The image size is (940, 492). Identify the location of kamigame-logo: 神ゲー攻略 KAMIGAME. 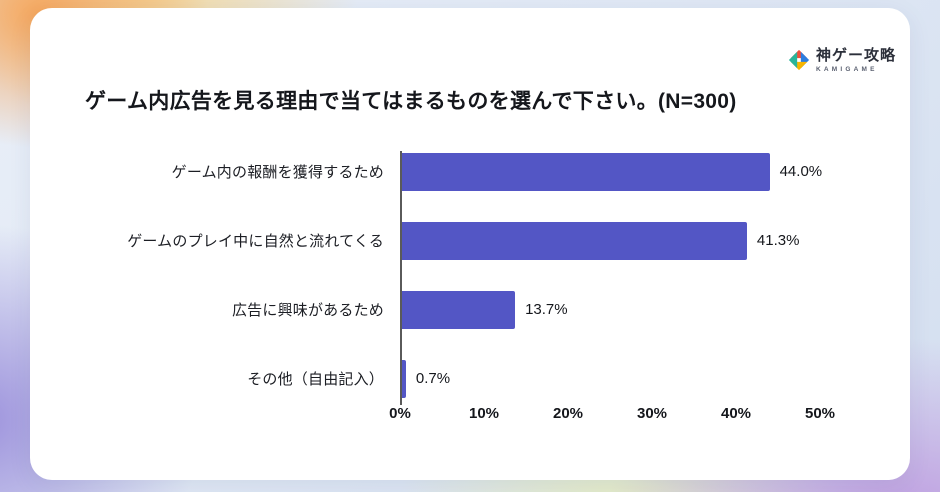
(842, 60).